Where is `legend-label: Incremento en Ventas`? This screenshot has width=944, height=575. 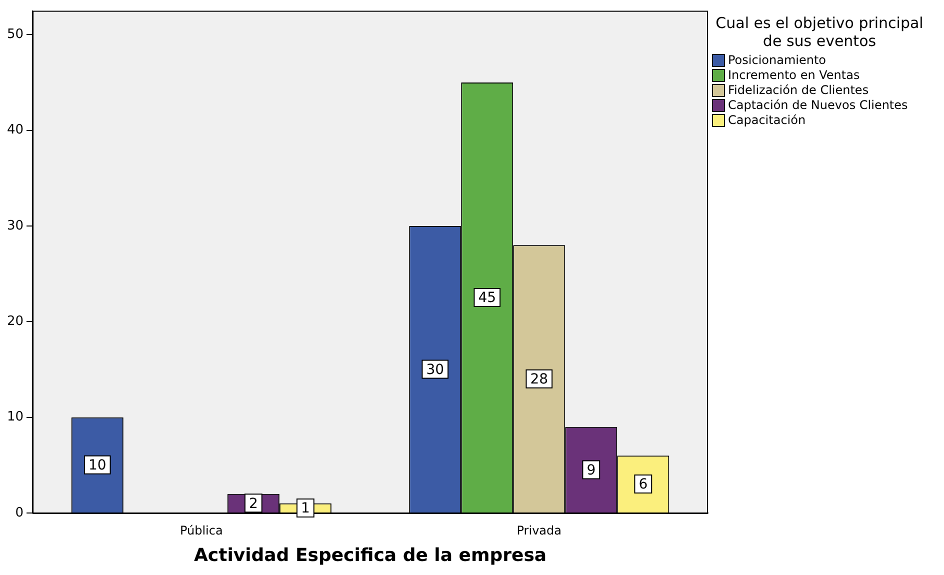 legend-label: Incremento en Ventas is located at coordinates (794, 75).